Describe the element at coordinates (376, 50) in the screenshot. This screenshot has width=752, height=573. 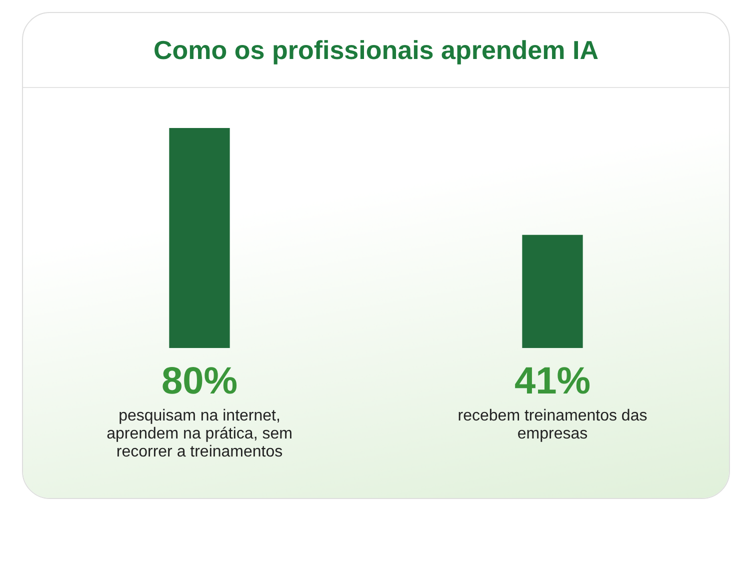
I see `chart-title: Como os profissionais aprendem IA` at that location.